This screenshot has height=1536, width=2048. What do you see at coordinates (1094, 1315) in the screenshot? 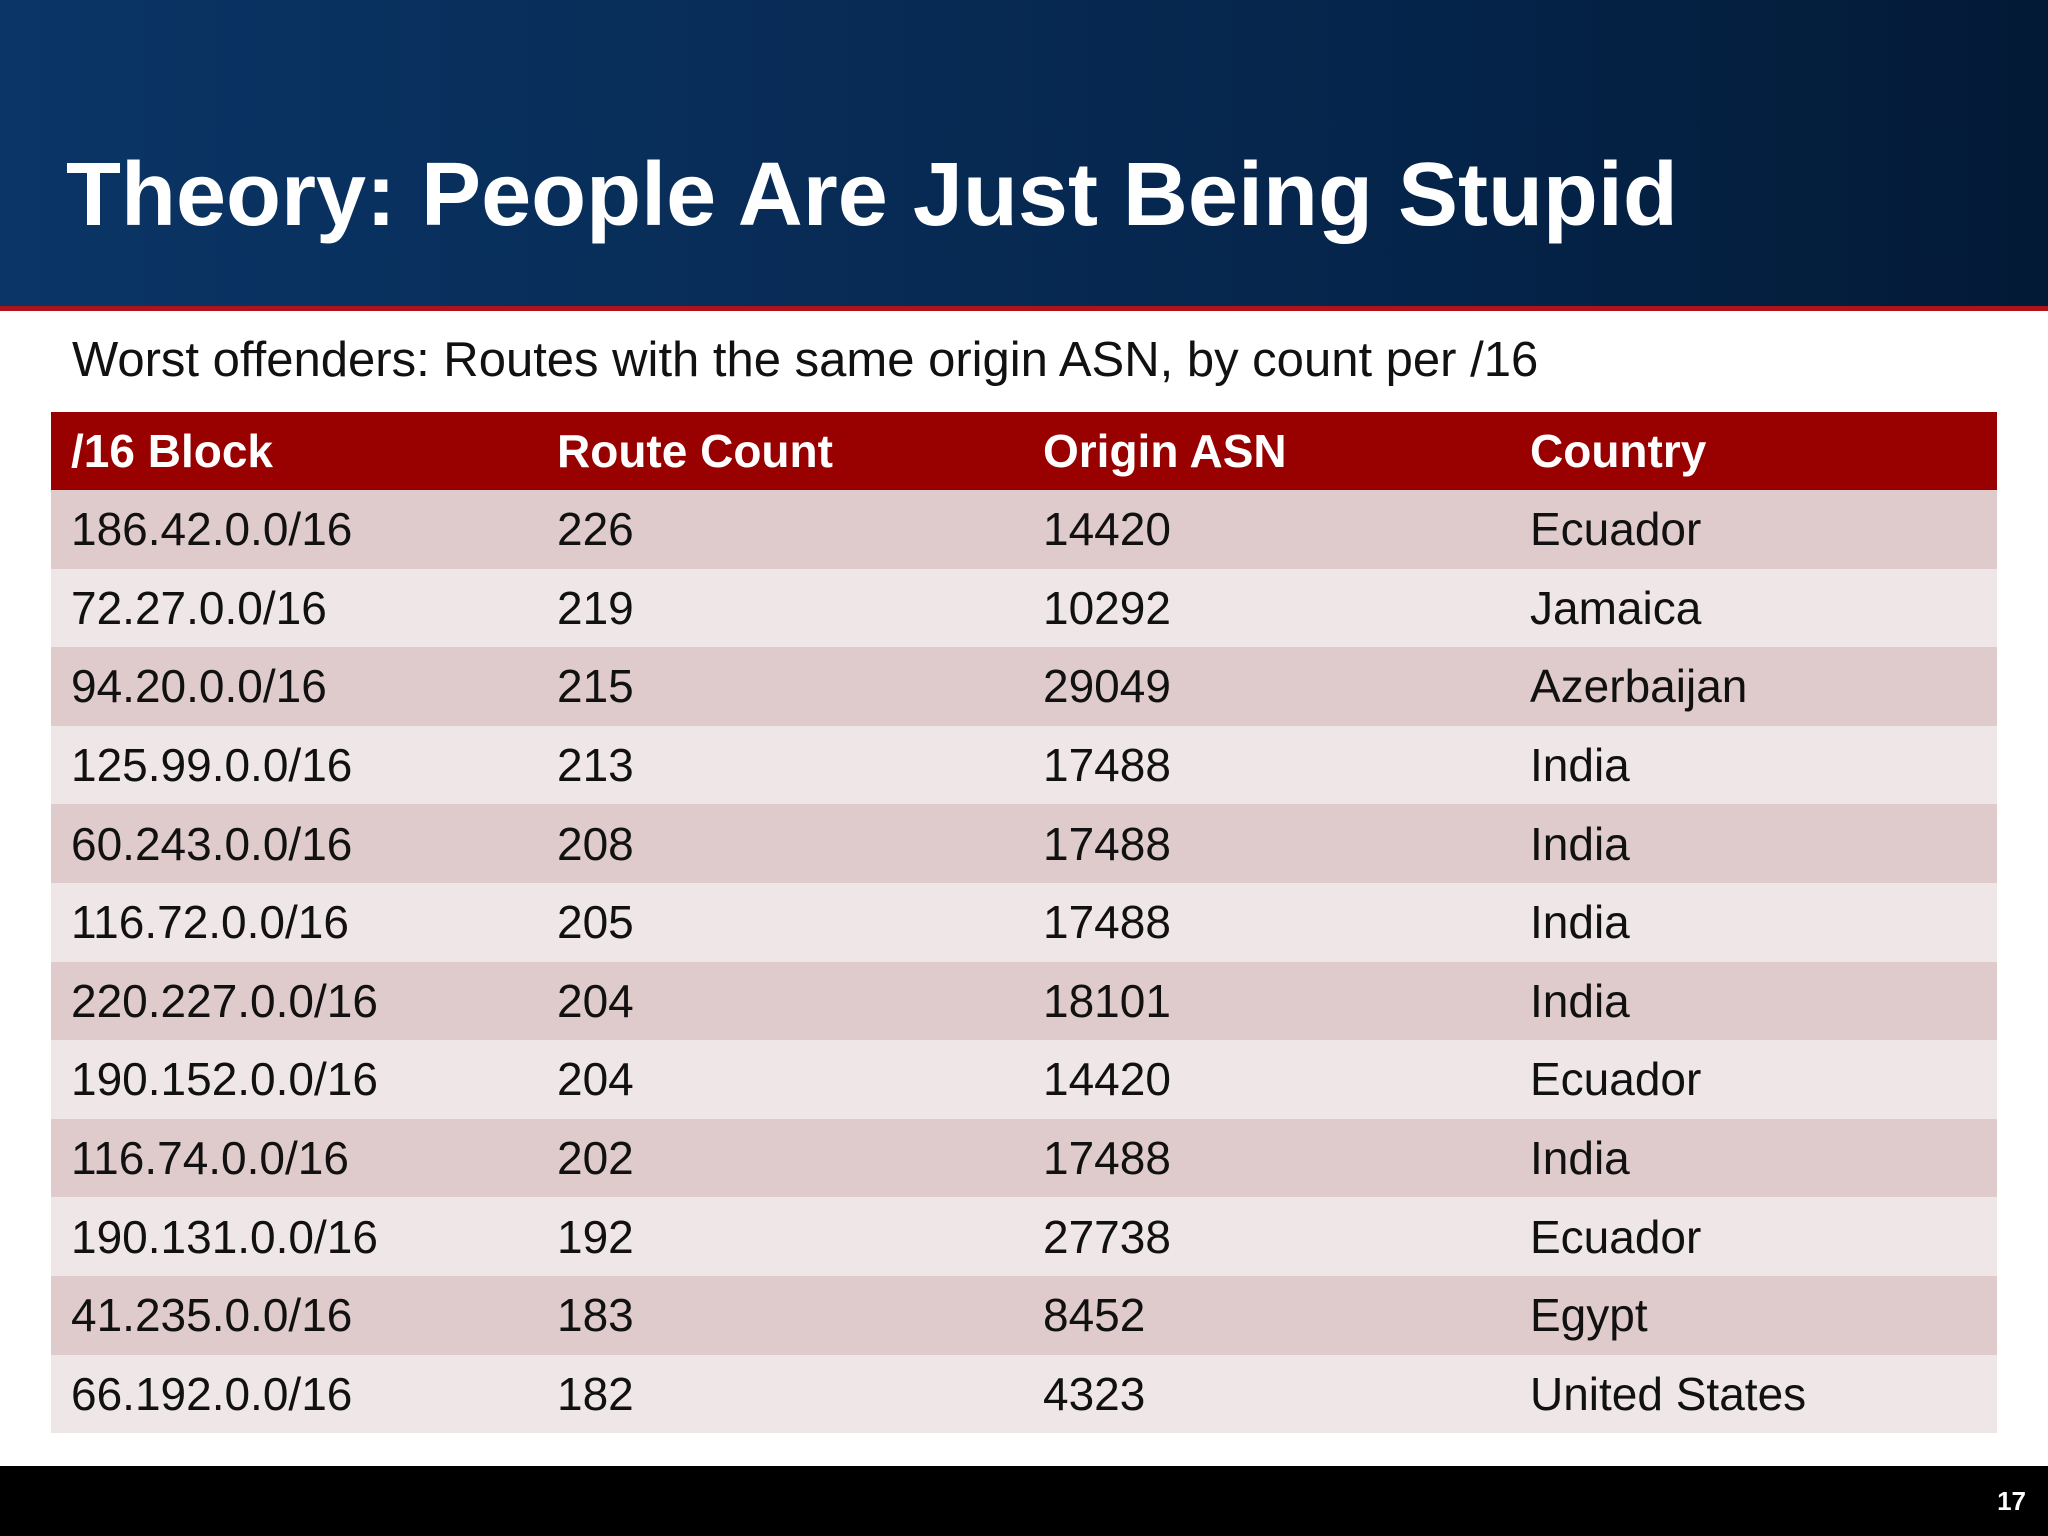
I see `cell-origin-asn: 8452` at bounding box center [1094, 1315].